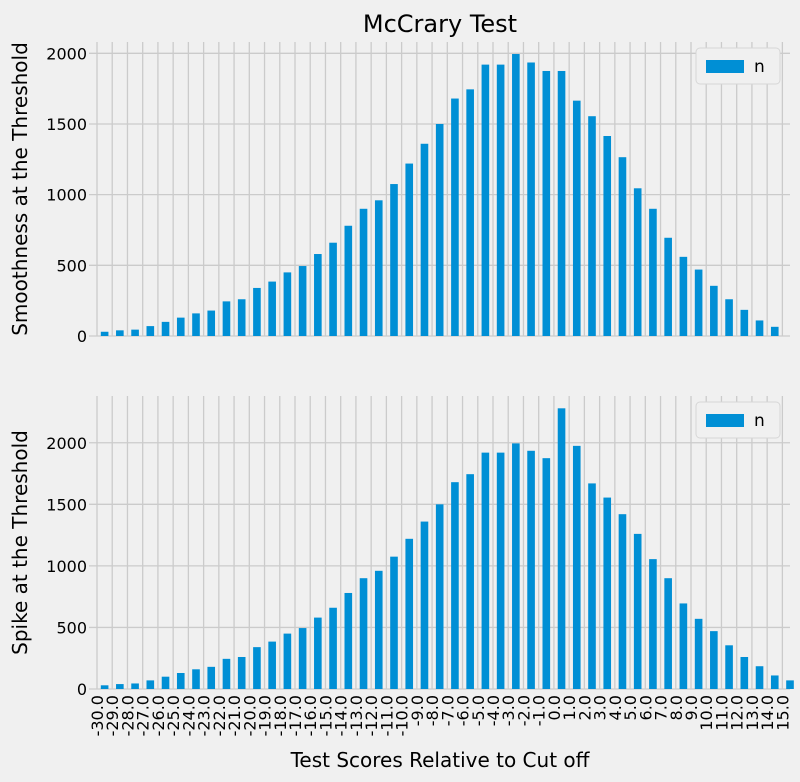 The image size is (800, 782). What do you see at coordinates (432, 710) in the screenshot?
I see `x-tick-label: -8.0` at bounding box center [432, 710].